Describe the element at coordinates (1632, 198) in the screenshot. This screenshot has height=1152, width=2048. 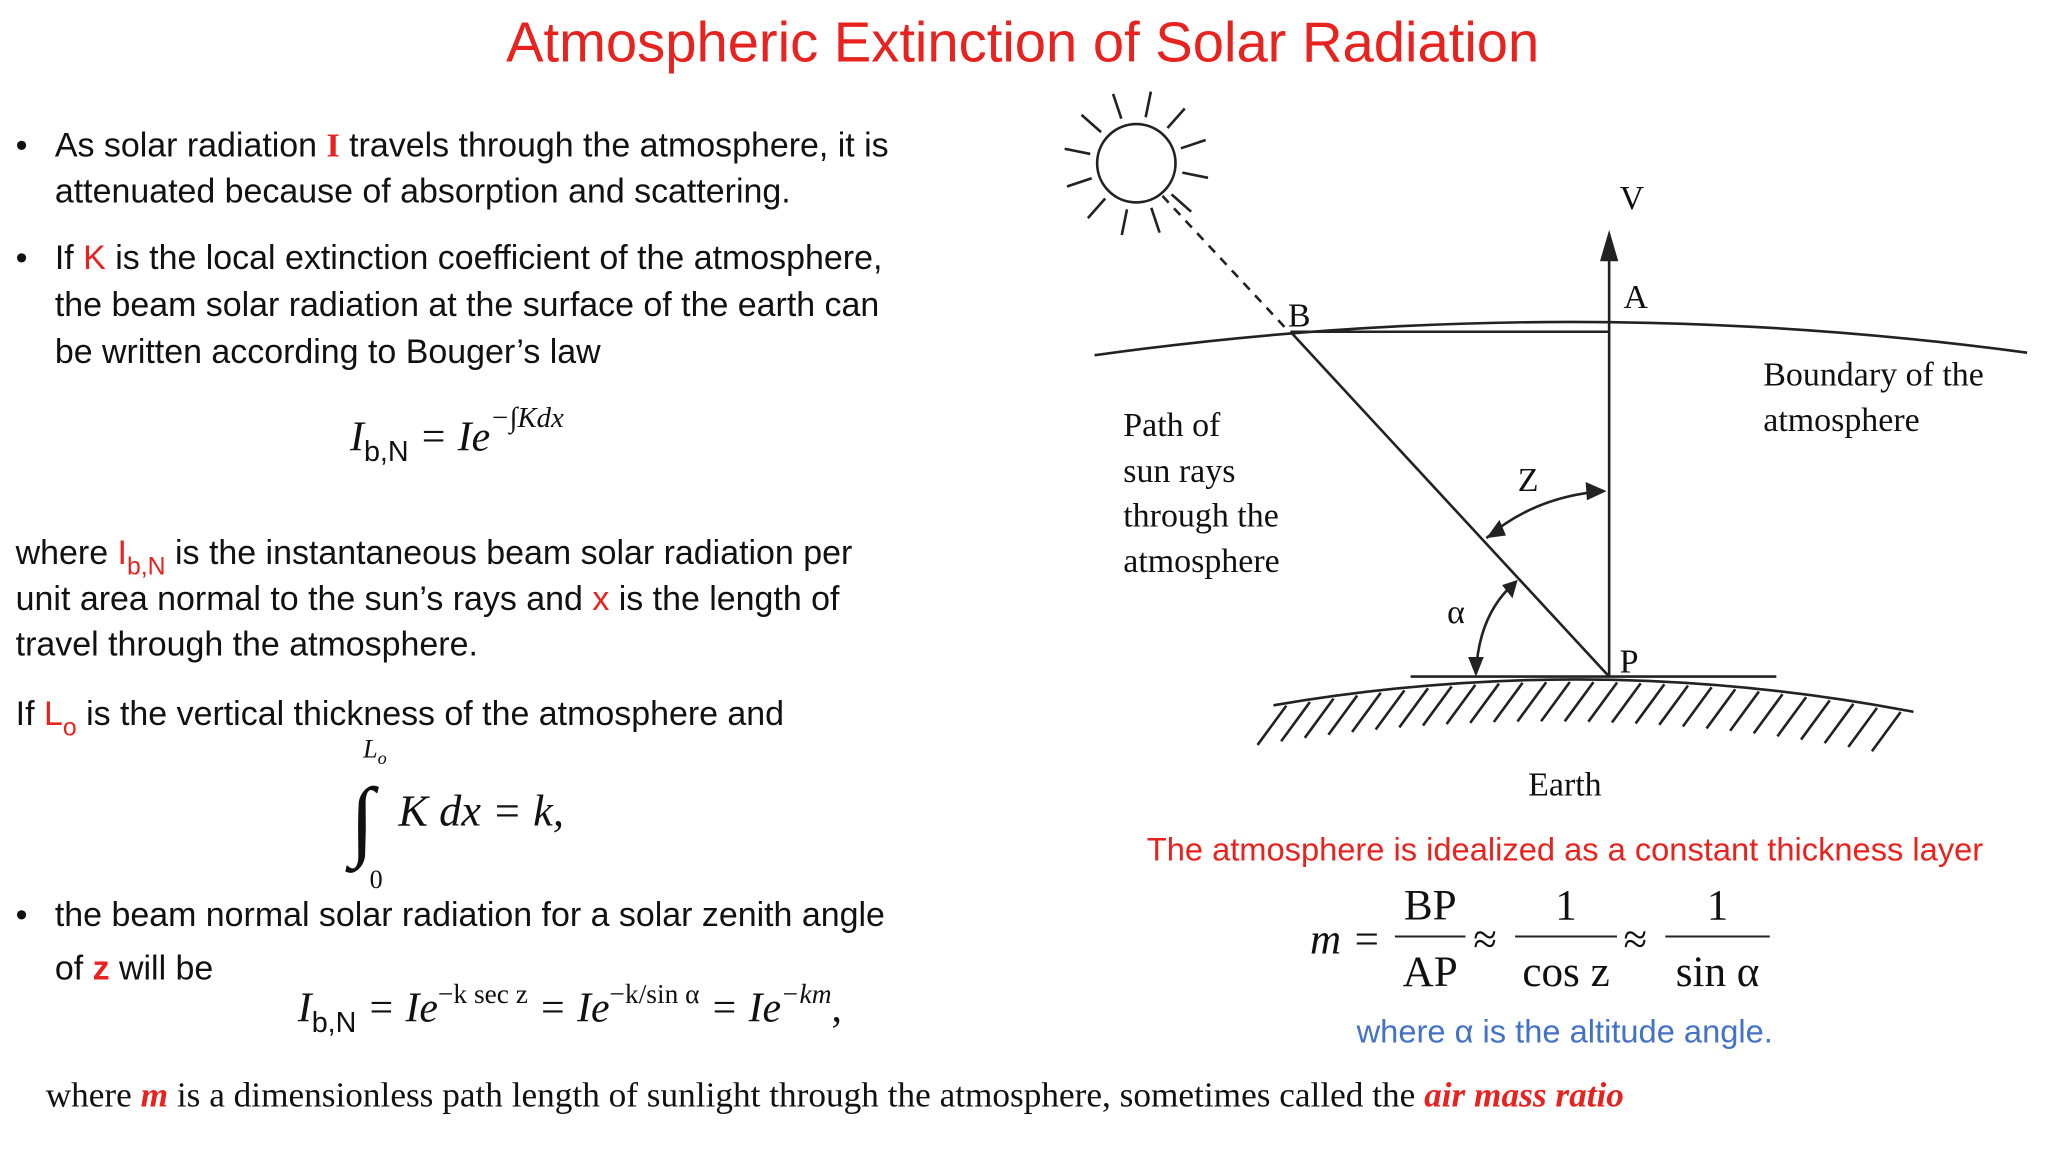
I see `label-v: V` at that location.